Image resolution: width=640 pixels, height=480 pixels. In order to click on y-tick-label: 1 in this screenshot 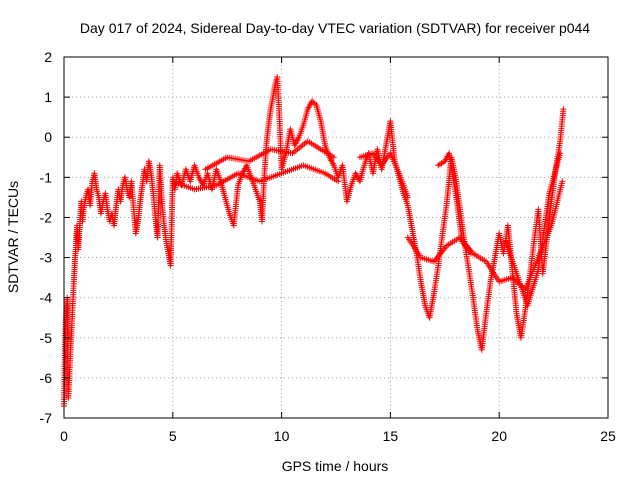, I will do `click(48, 97)`.